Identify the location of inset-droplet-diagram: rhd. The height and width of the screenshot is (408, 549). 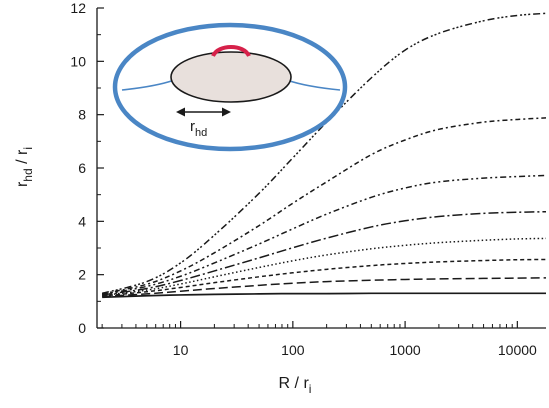
(230, 87).